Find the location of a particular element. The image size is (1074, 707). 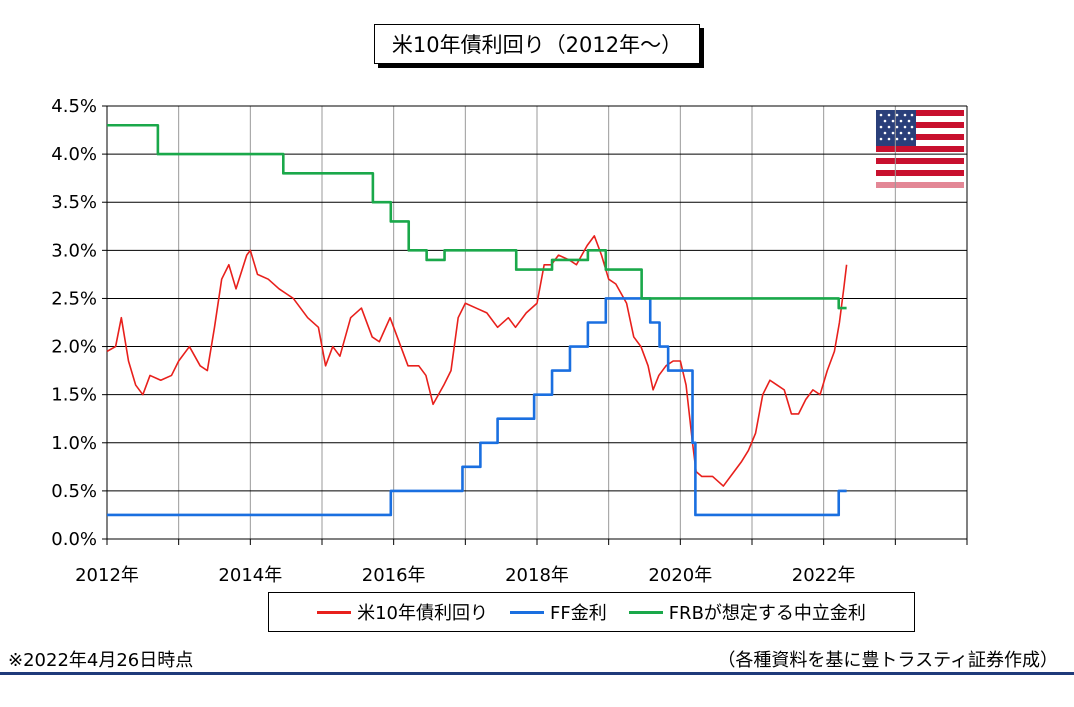

chart-title-text: 米10年債利回り（2012年～） is located at coordinates (537, 45).